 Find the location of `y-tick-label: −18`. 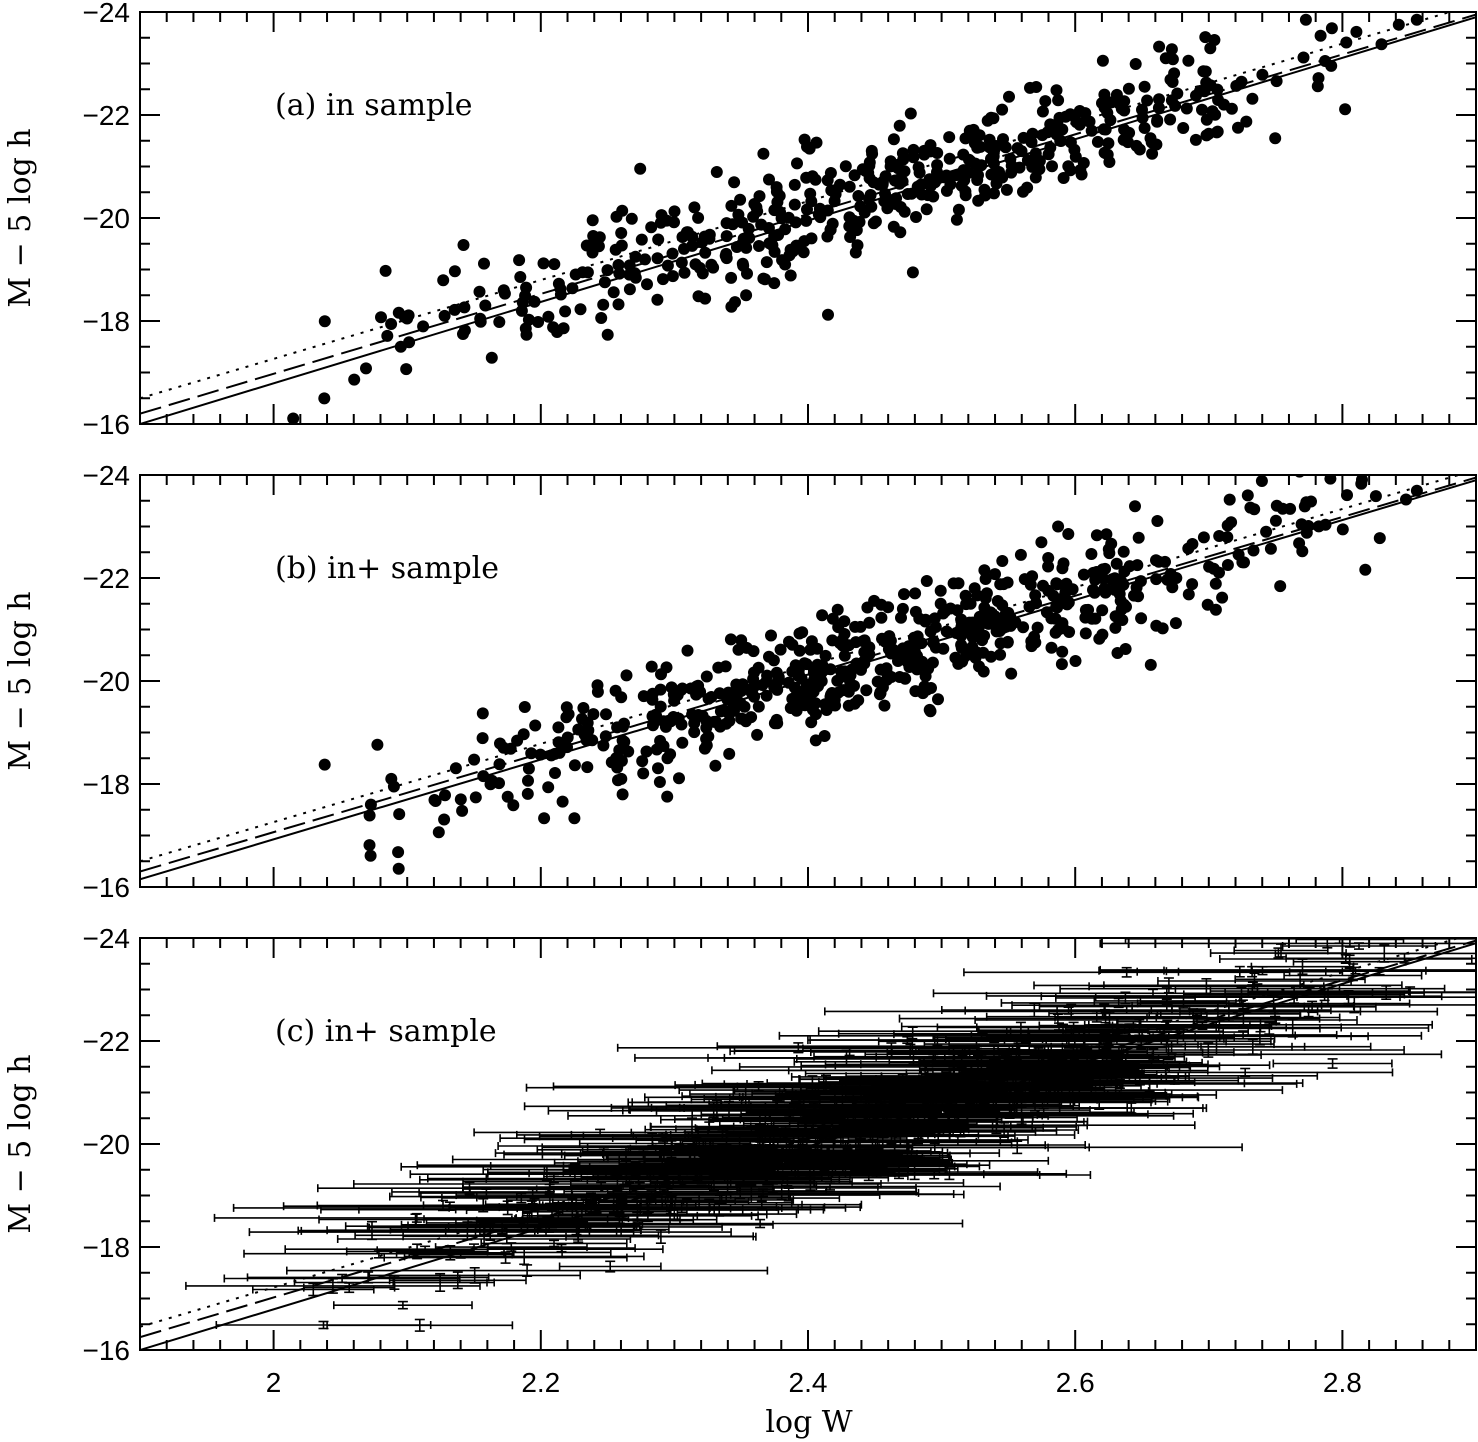

y-tick-label: −18 is located at coordinates (107, 1247).